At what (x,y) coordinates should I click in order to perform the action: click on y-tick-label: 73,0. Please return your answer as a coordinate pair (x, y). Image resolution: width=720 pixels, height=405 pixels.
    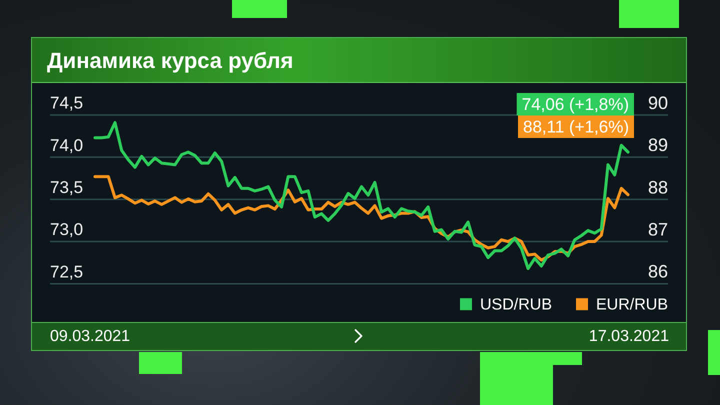
    Looking at the image, I should click on (67, 230).